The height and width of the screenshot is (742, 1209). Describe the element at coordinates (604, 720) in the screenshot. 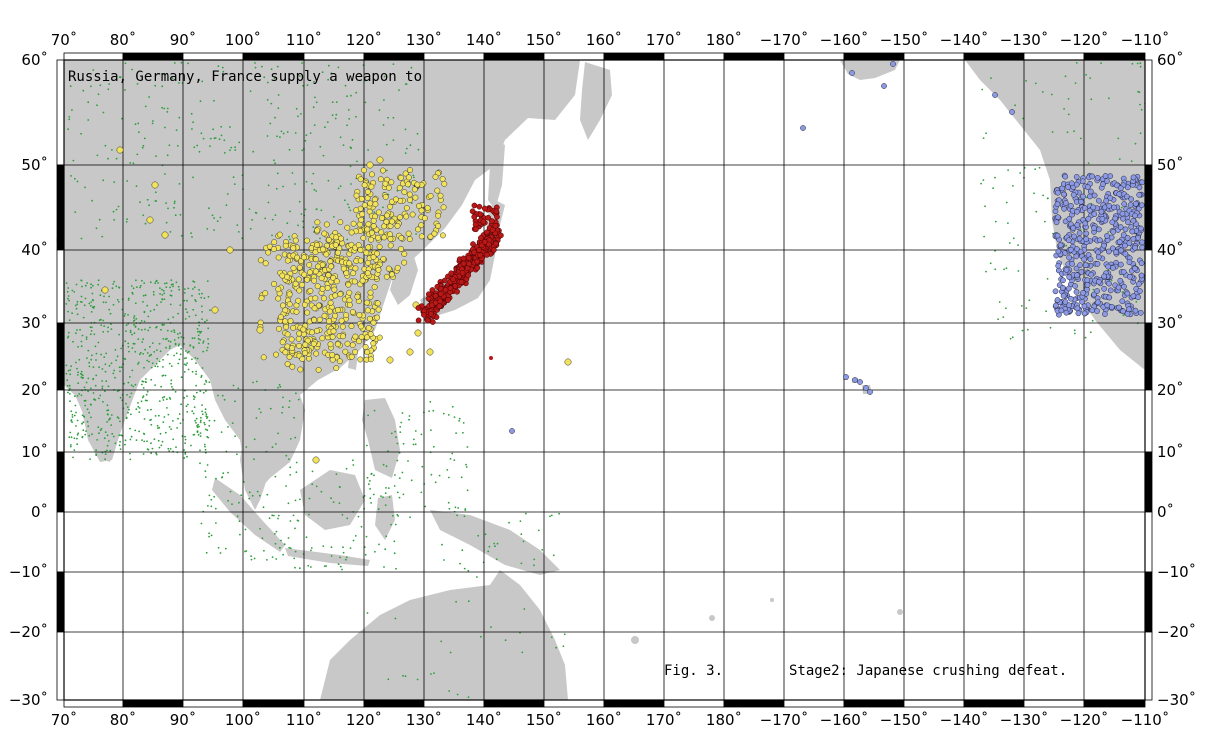

I see `lon-label-bottom: 160˚` at that location.